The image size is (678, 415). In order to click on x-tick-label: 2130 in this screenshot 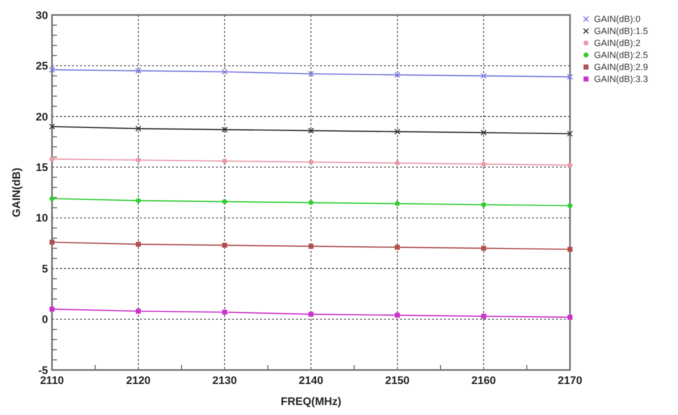, I will do `click(224, 381)`.